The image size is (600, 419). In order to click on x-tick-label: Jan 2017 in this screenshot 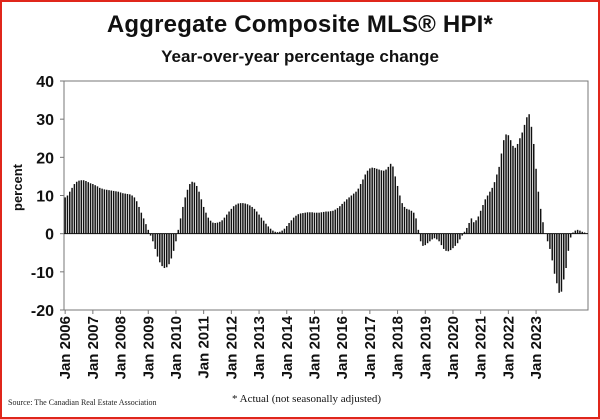, I will do `click(370, 347)`.